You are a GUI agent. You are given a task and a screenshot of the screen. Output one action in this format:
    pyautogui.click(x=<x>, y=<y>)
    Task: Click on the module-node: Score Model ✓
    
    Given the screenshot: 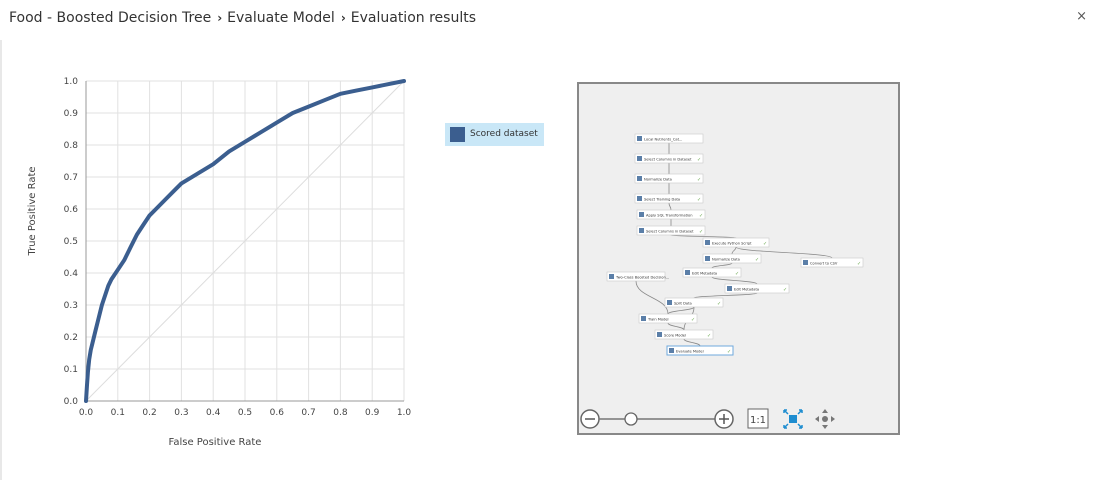 What is the action you would take?
    pyautogui.click(x=684, y=334)
    